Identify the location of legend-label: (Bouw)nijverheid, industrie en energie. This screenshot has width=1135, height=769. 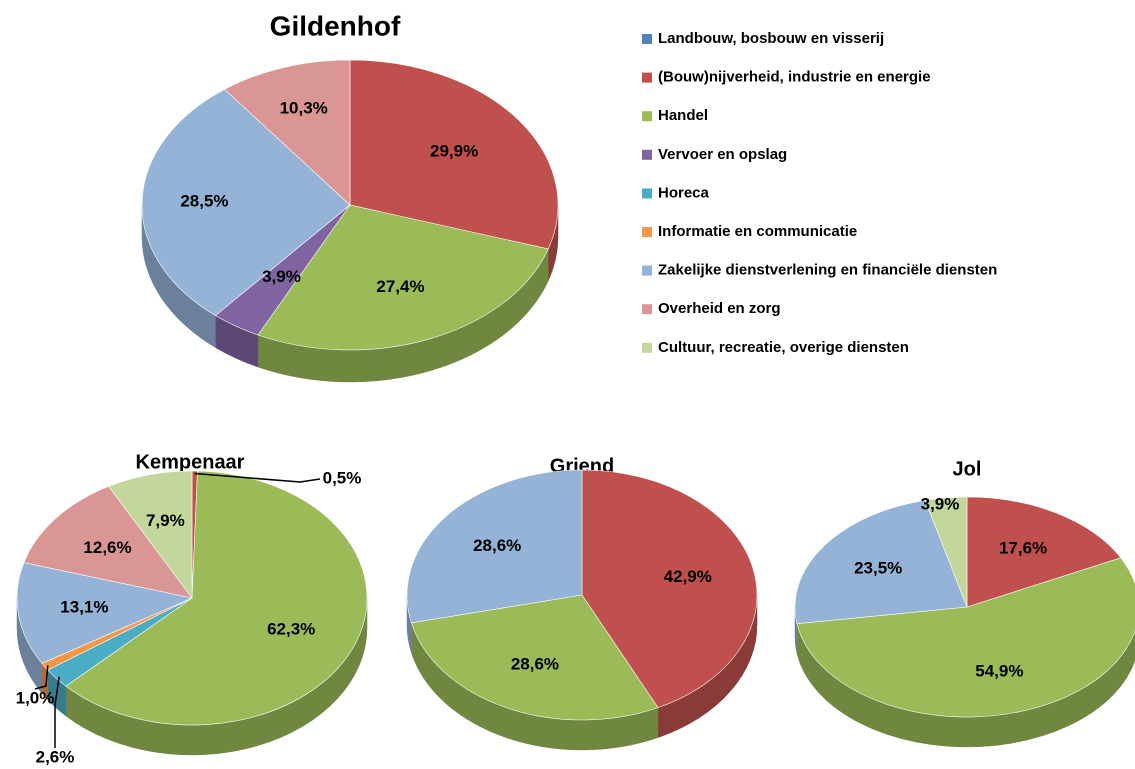
(794, 77).